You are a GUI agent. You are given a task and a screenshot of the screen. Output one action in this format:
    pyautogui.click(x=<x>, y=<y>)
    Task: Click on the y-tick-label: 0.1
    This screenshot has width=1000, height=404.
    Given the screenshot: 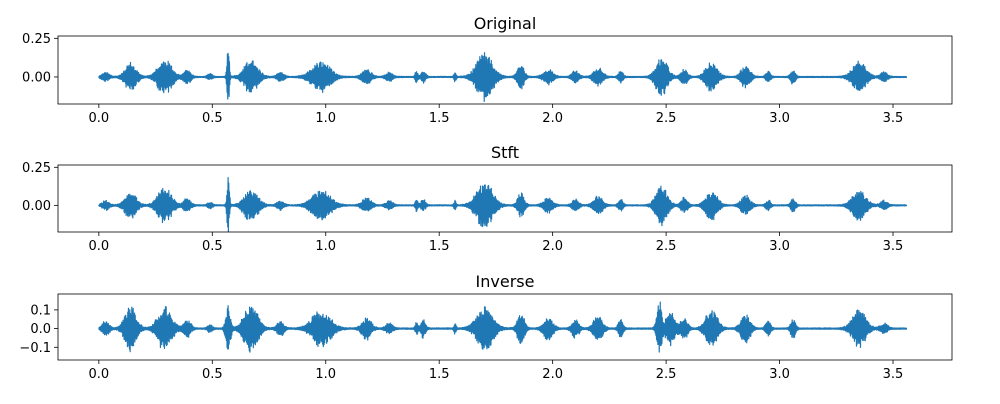 What is the action you would take?
    pyautogui.click(x=40, y=310)
    